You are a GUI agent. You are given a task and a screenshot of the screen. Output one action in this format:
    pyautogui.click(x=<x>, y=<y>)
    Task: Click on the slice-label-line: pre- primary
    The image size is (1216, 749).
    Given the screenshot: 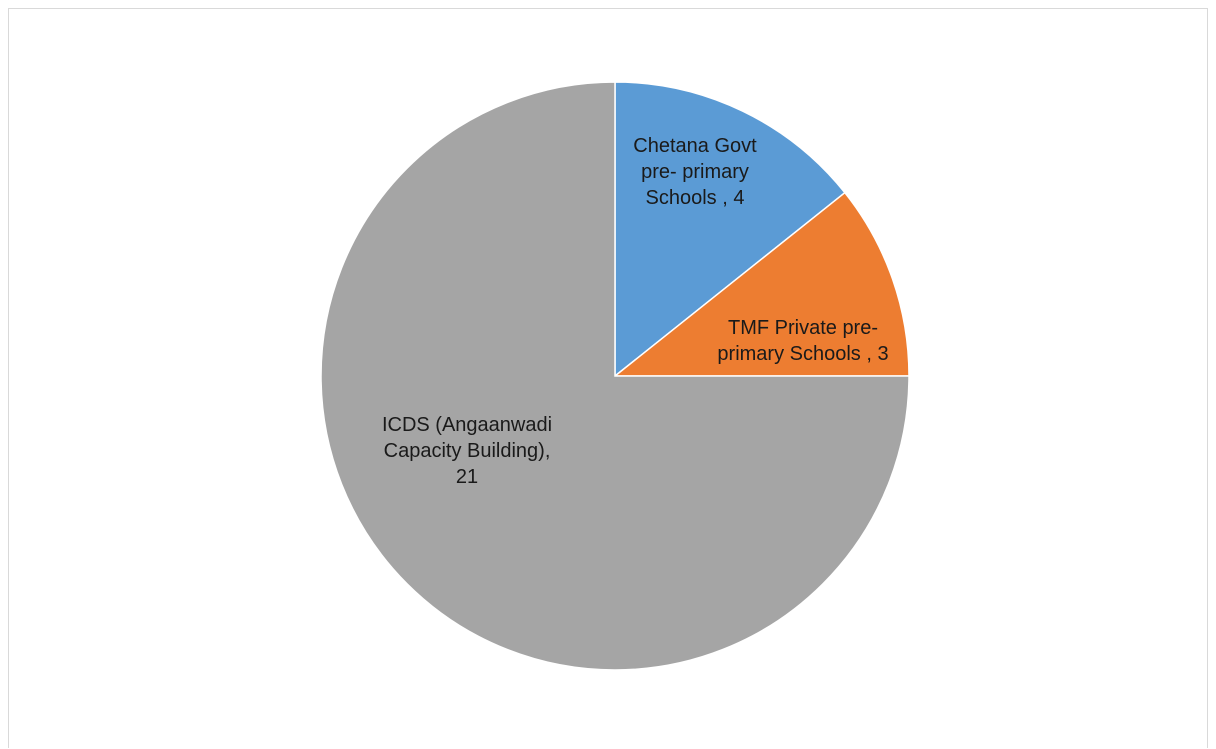 What is the action you would take?
    pyautogui.click(x=695, y=172)
    